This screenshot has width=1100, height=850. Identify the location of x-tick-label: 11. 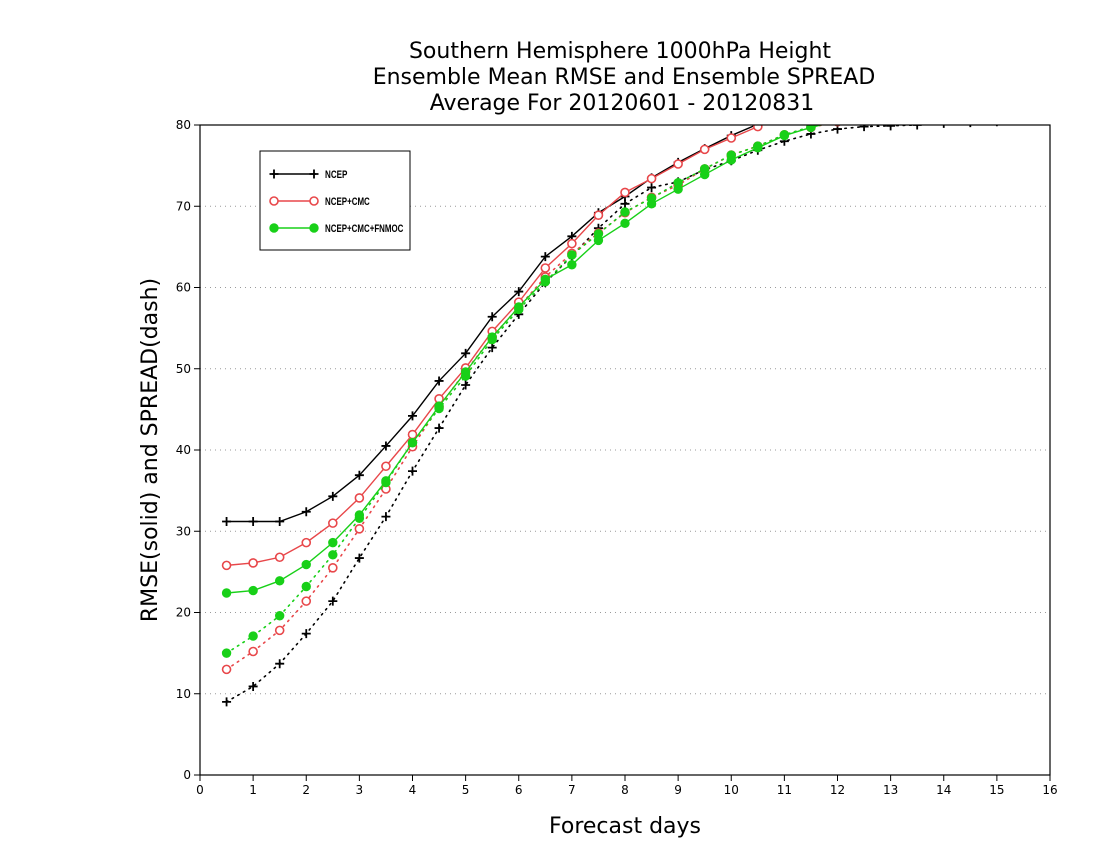
(784, 790).